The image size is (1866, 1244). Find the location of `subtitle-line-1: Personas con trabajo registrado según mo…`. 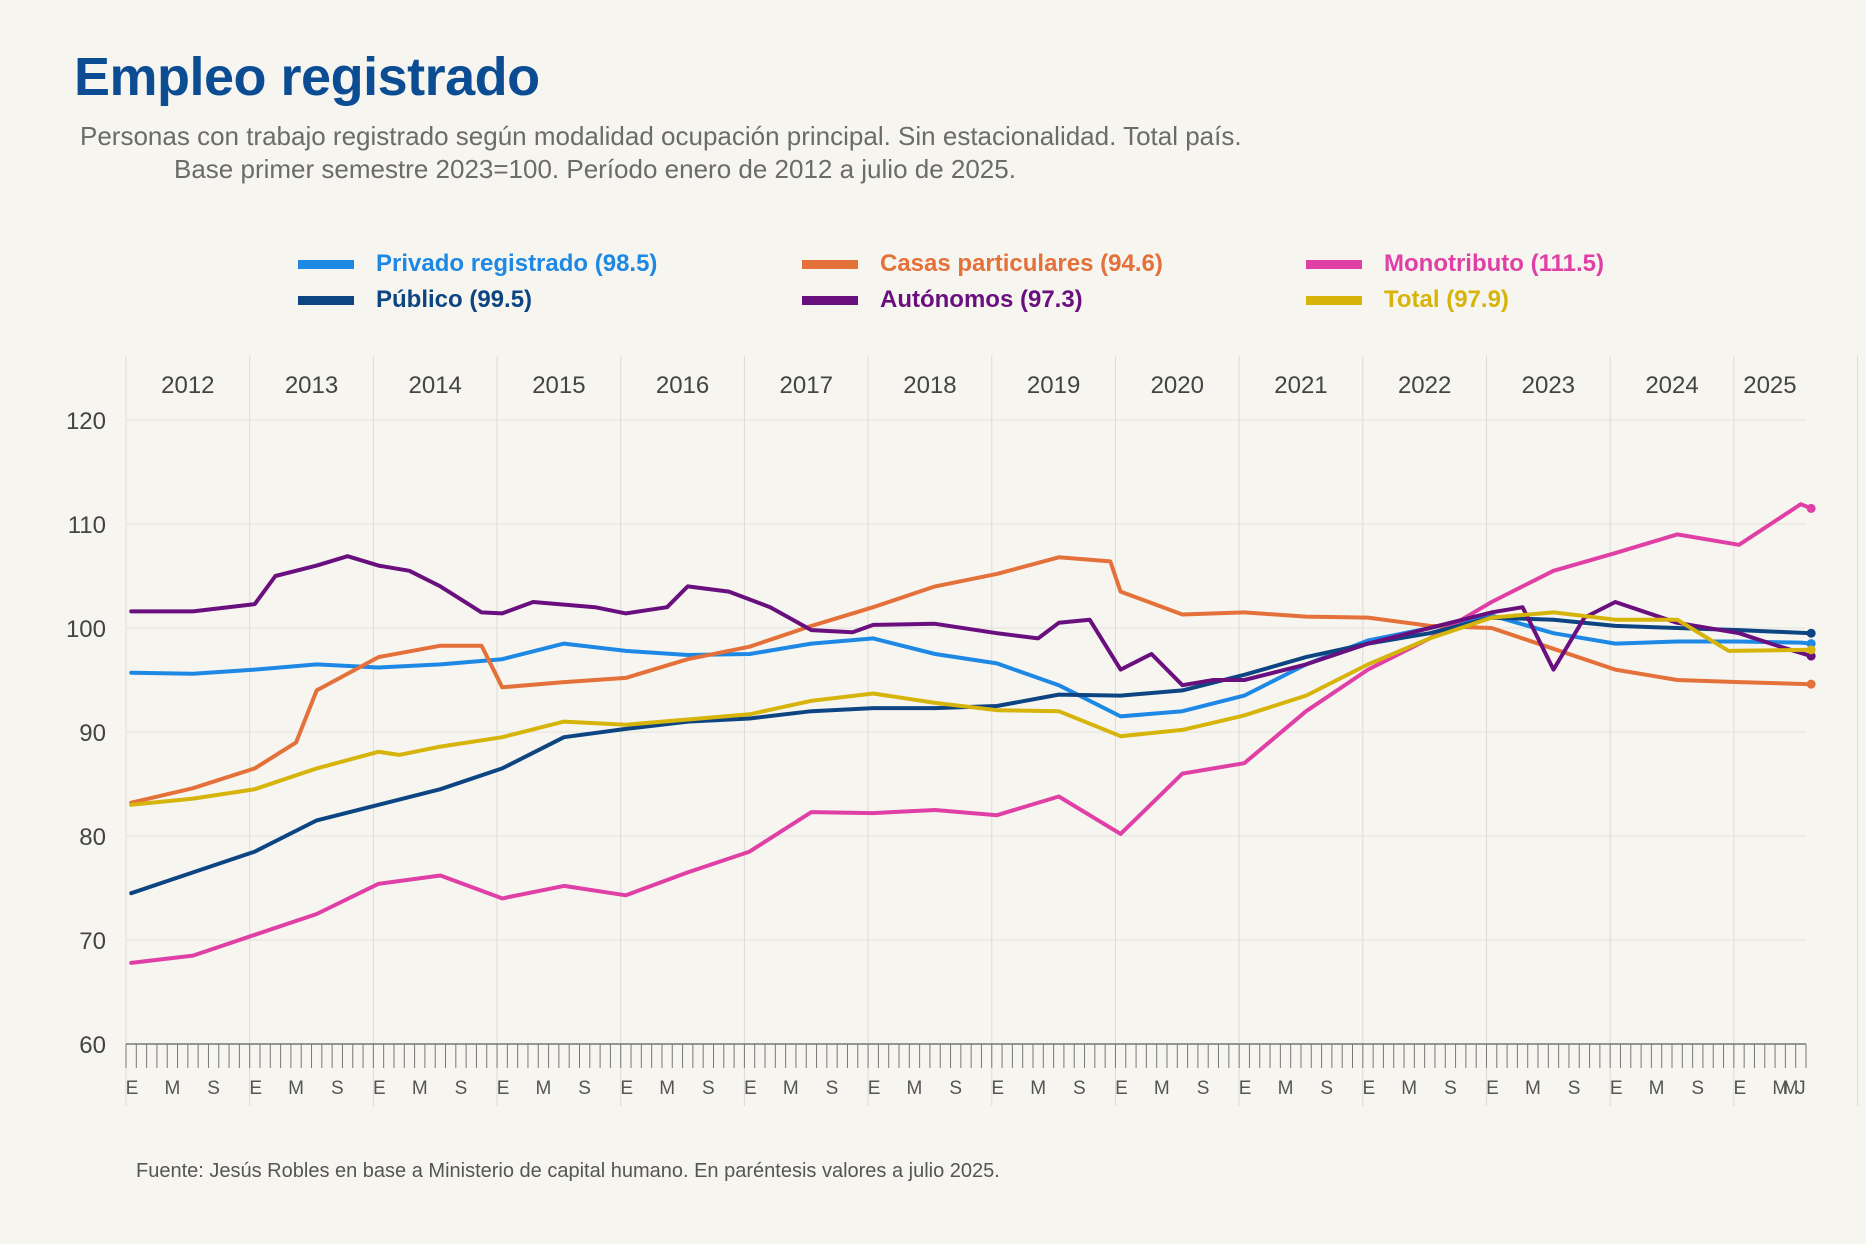

subtitle-line-1: Personas con trabajo registrado según mo… is located at coordinates (661, 136).